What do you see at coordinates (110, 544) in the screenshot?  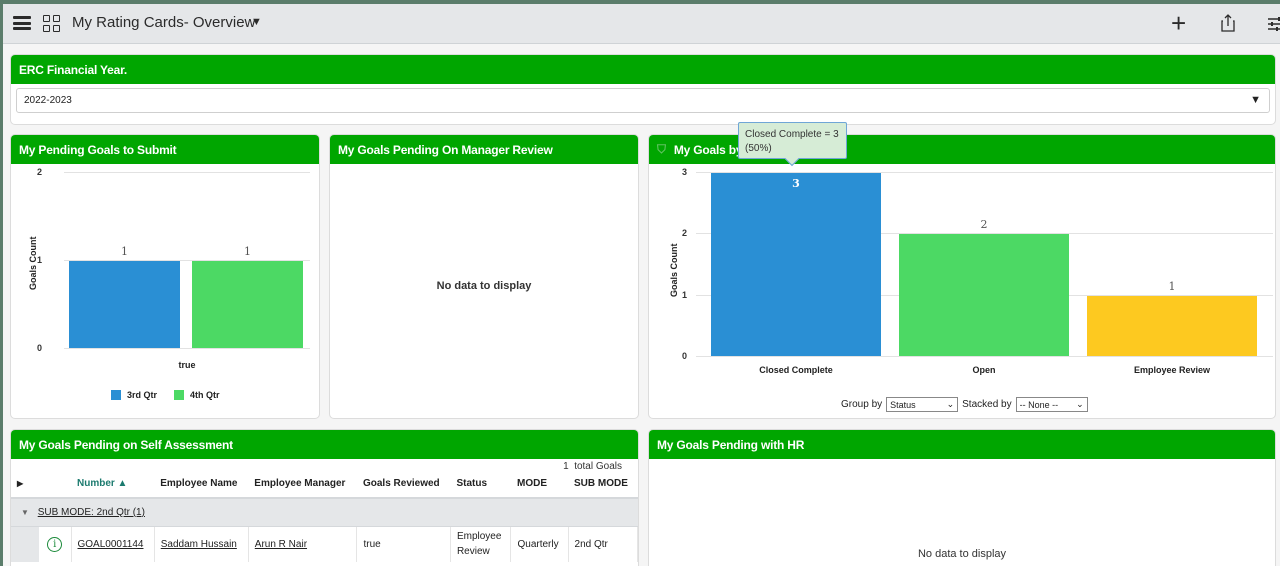 I see `goal-number-link: GOAL0001144` at bounding box center [110, 544].